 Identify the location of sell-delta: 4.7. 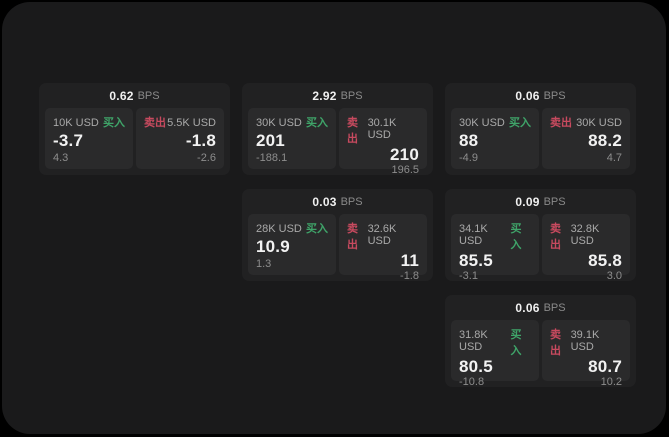
(614, 158).